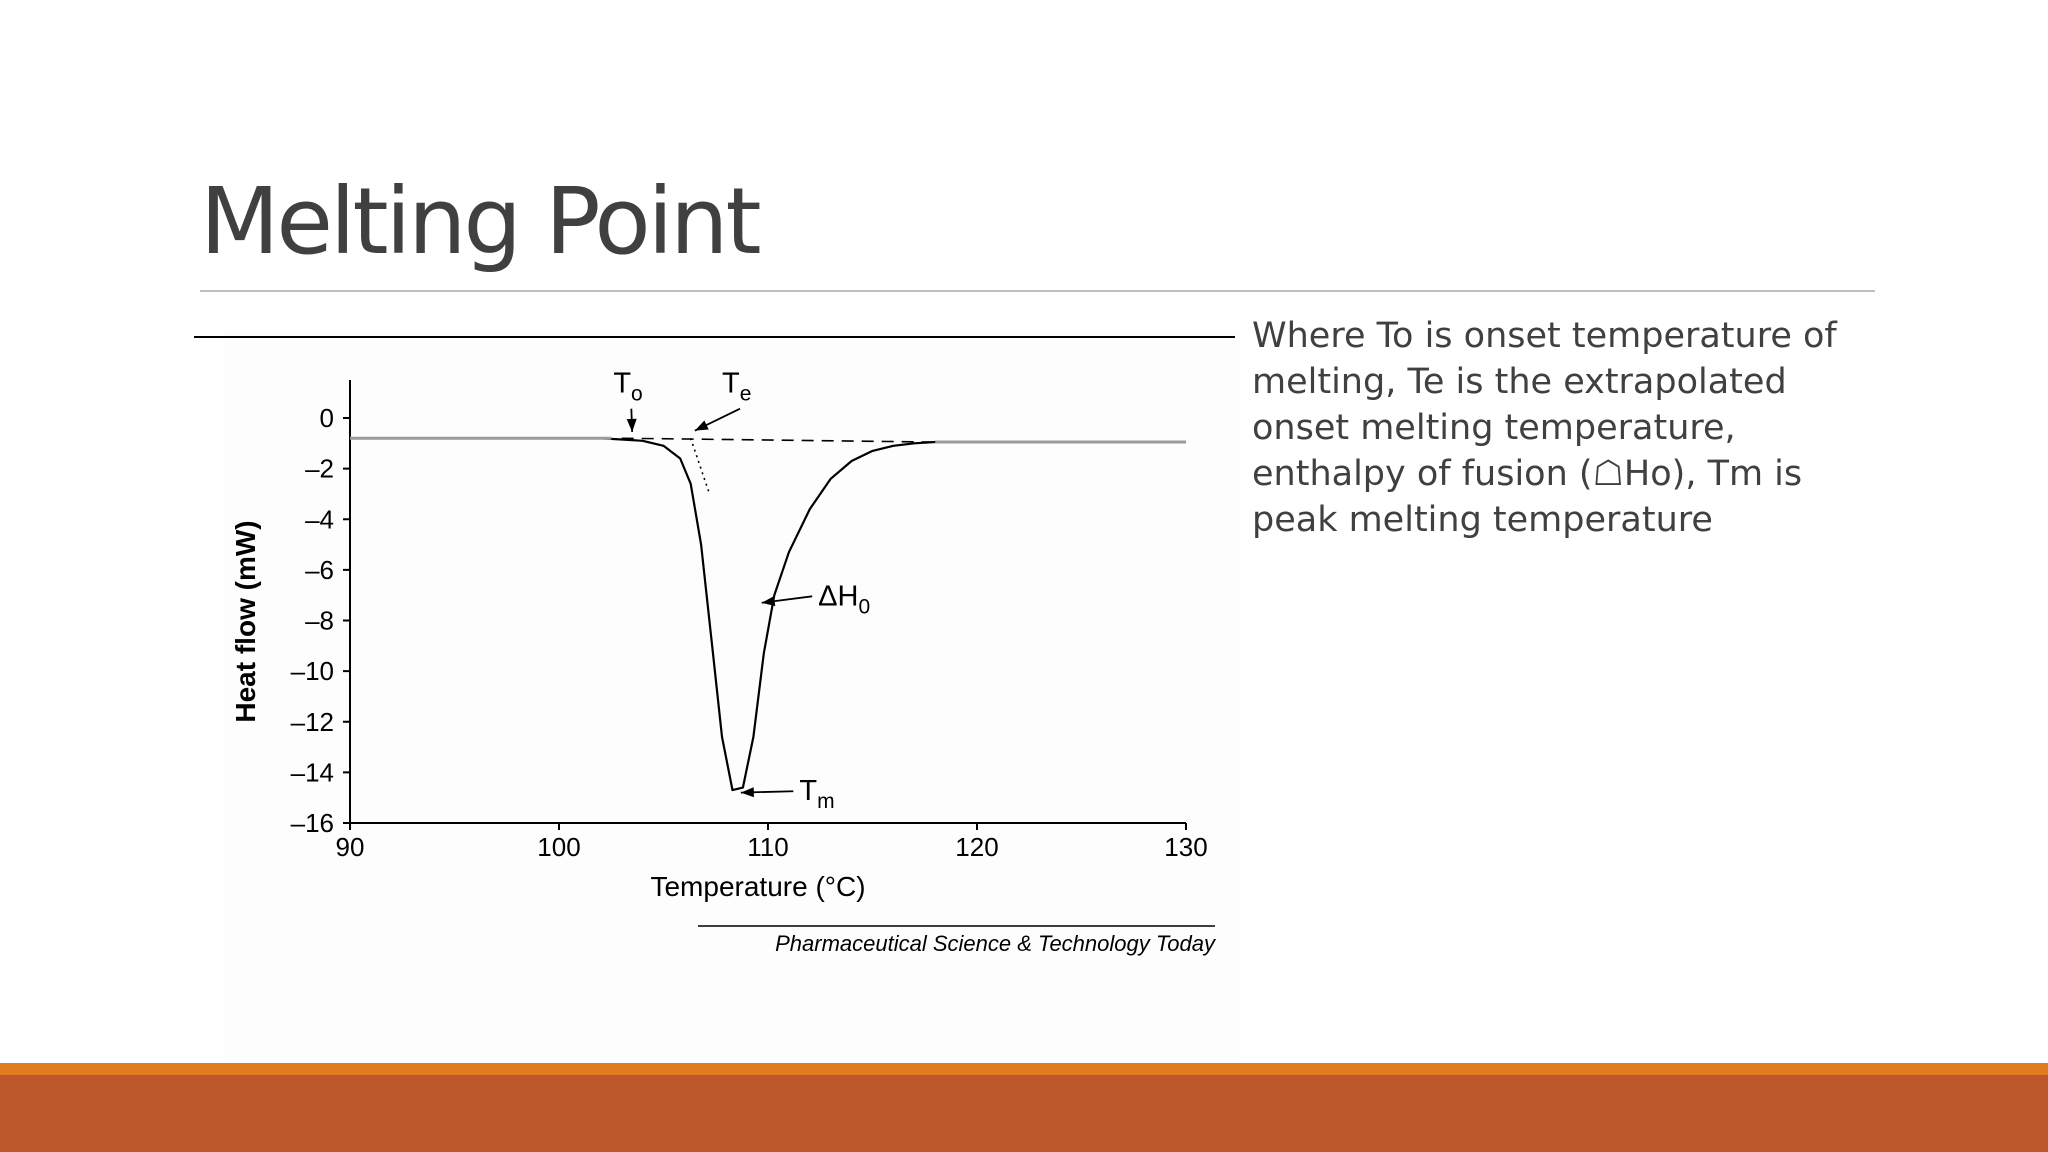 The height and width of the screenshot is (1152, 2048). I want to click on extrapolated-baseline, so click(778, 440).